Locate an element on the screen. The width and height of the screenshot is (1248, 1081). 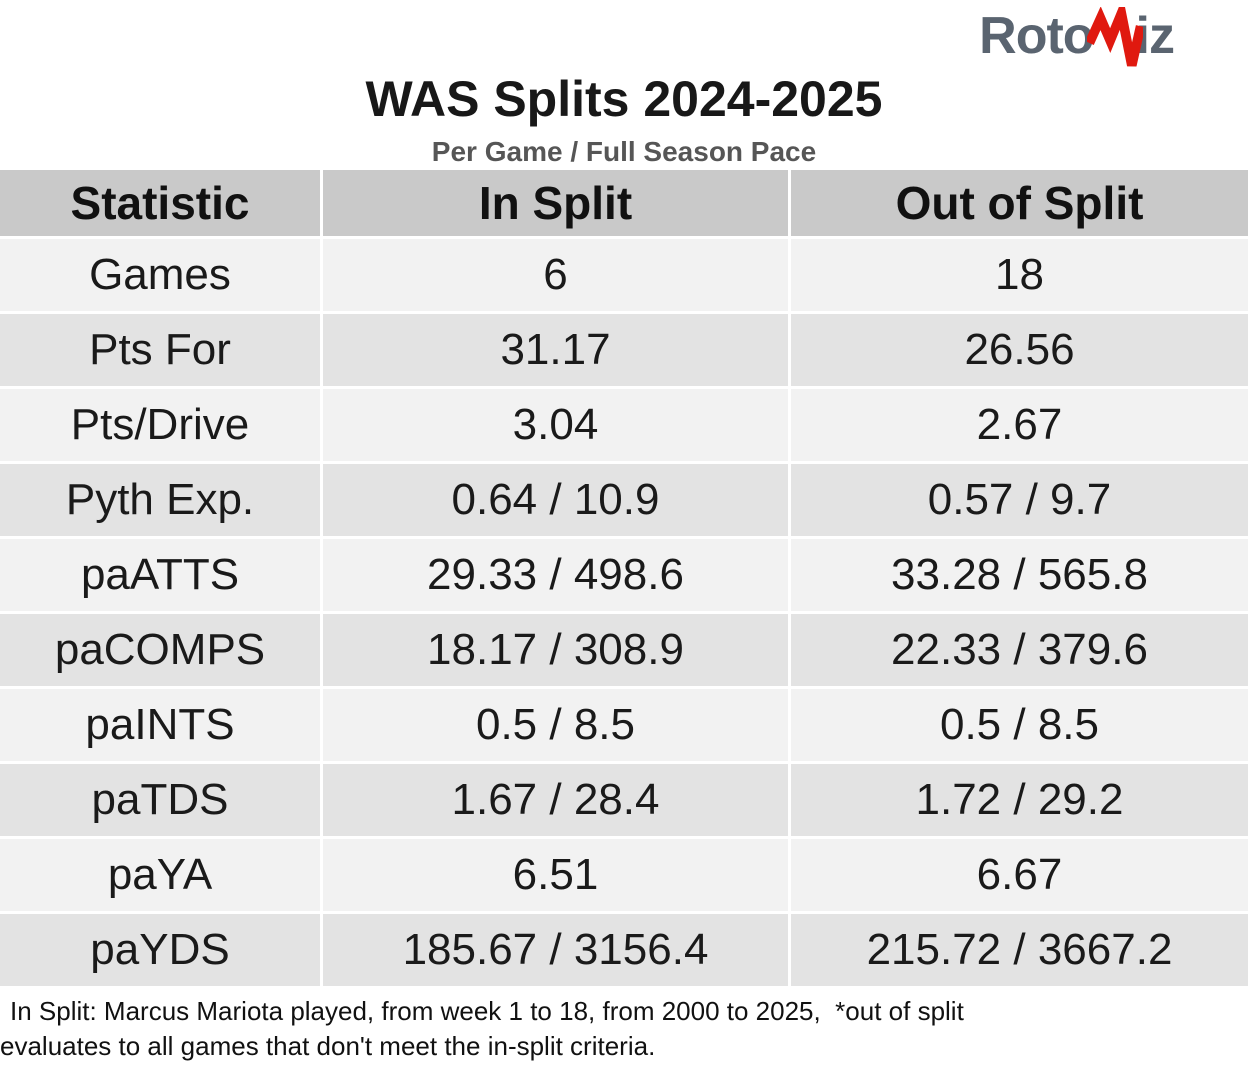
row-pts-drive-out-of-split: 2.67 is located at coordinates (1019, 425).